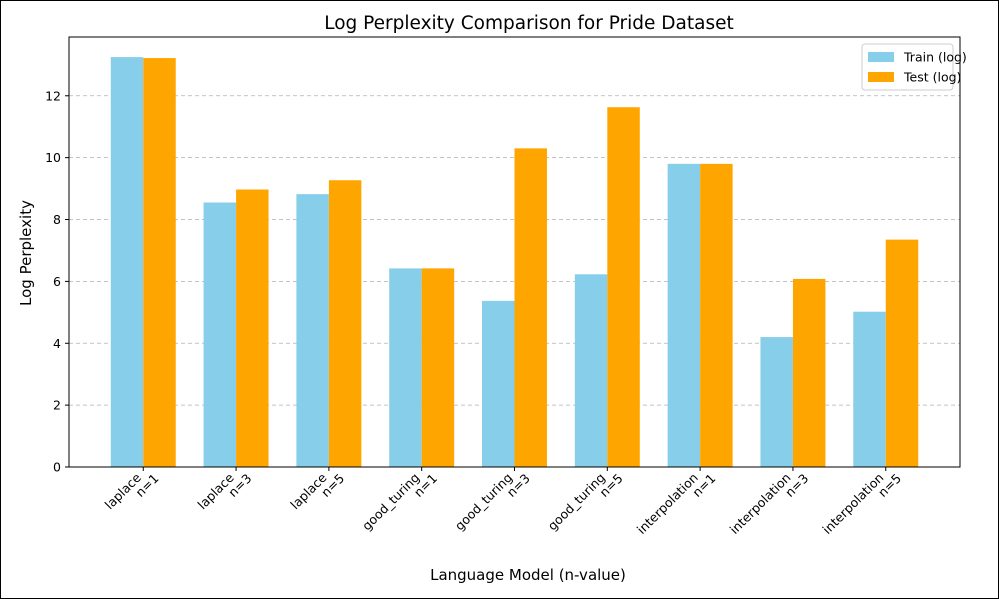 The height and width of the screenshot is (599, 999). I want to click on legend: Train (log) Test (log), so click(914, 67).